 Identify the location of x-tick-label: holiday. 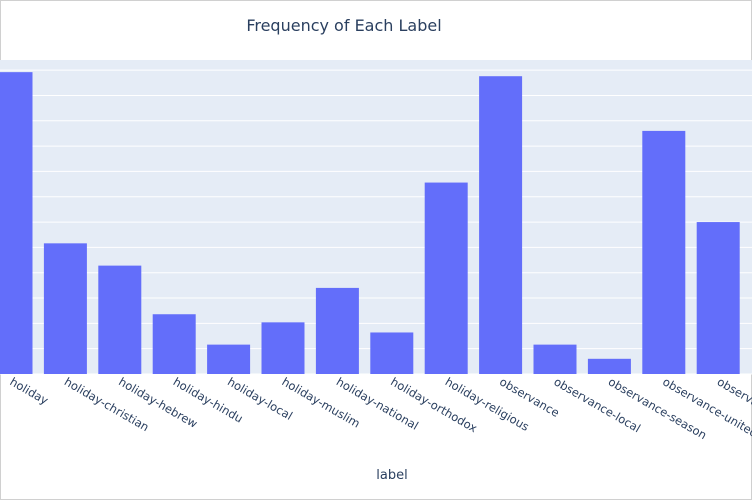
(29, 390).